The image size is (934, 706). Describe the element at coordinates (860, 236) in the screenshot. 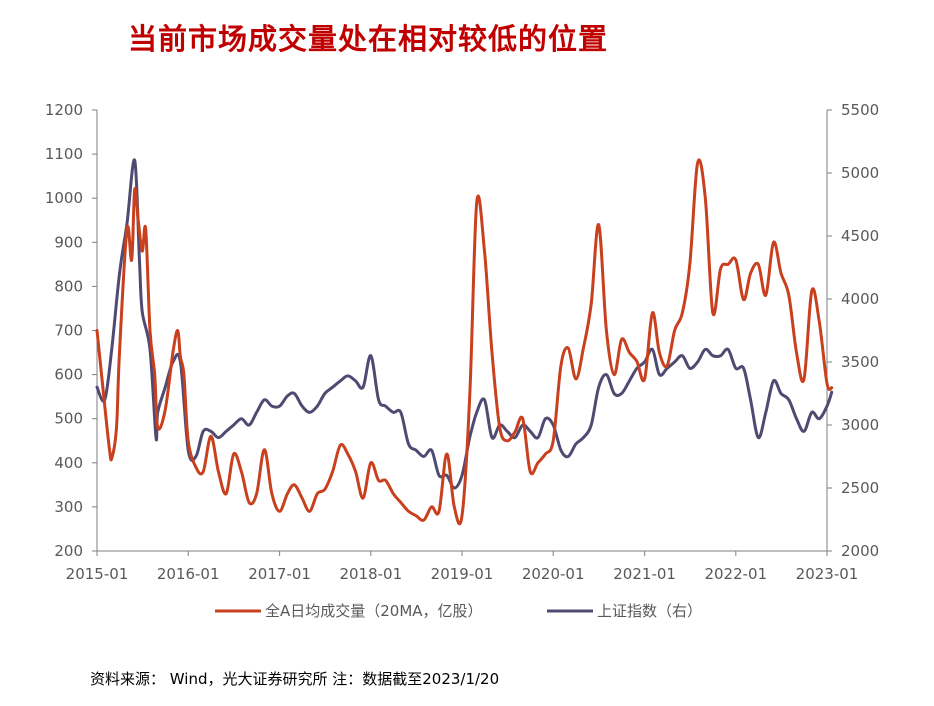

I see `right-tick-label: 4500` at that location.